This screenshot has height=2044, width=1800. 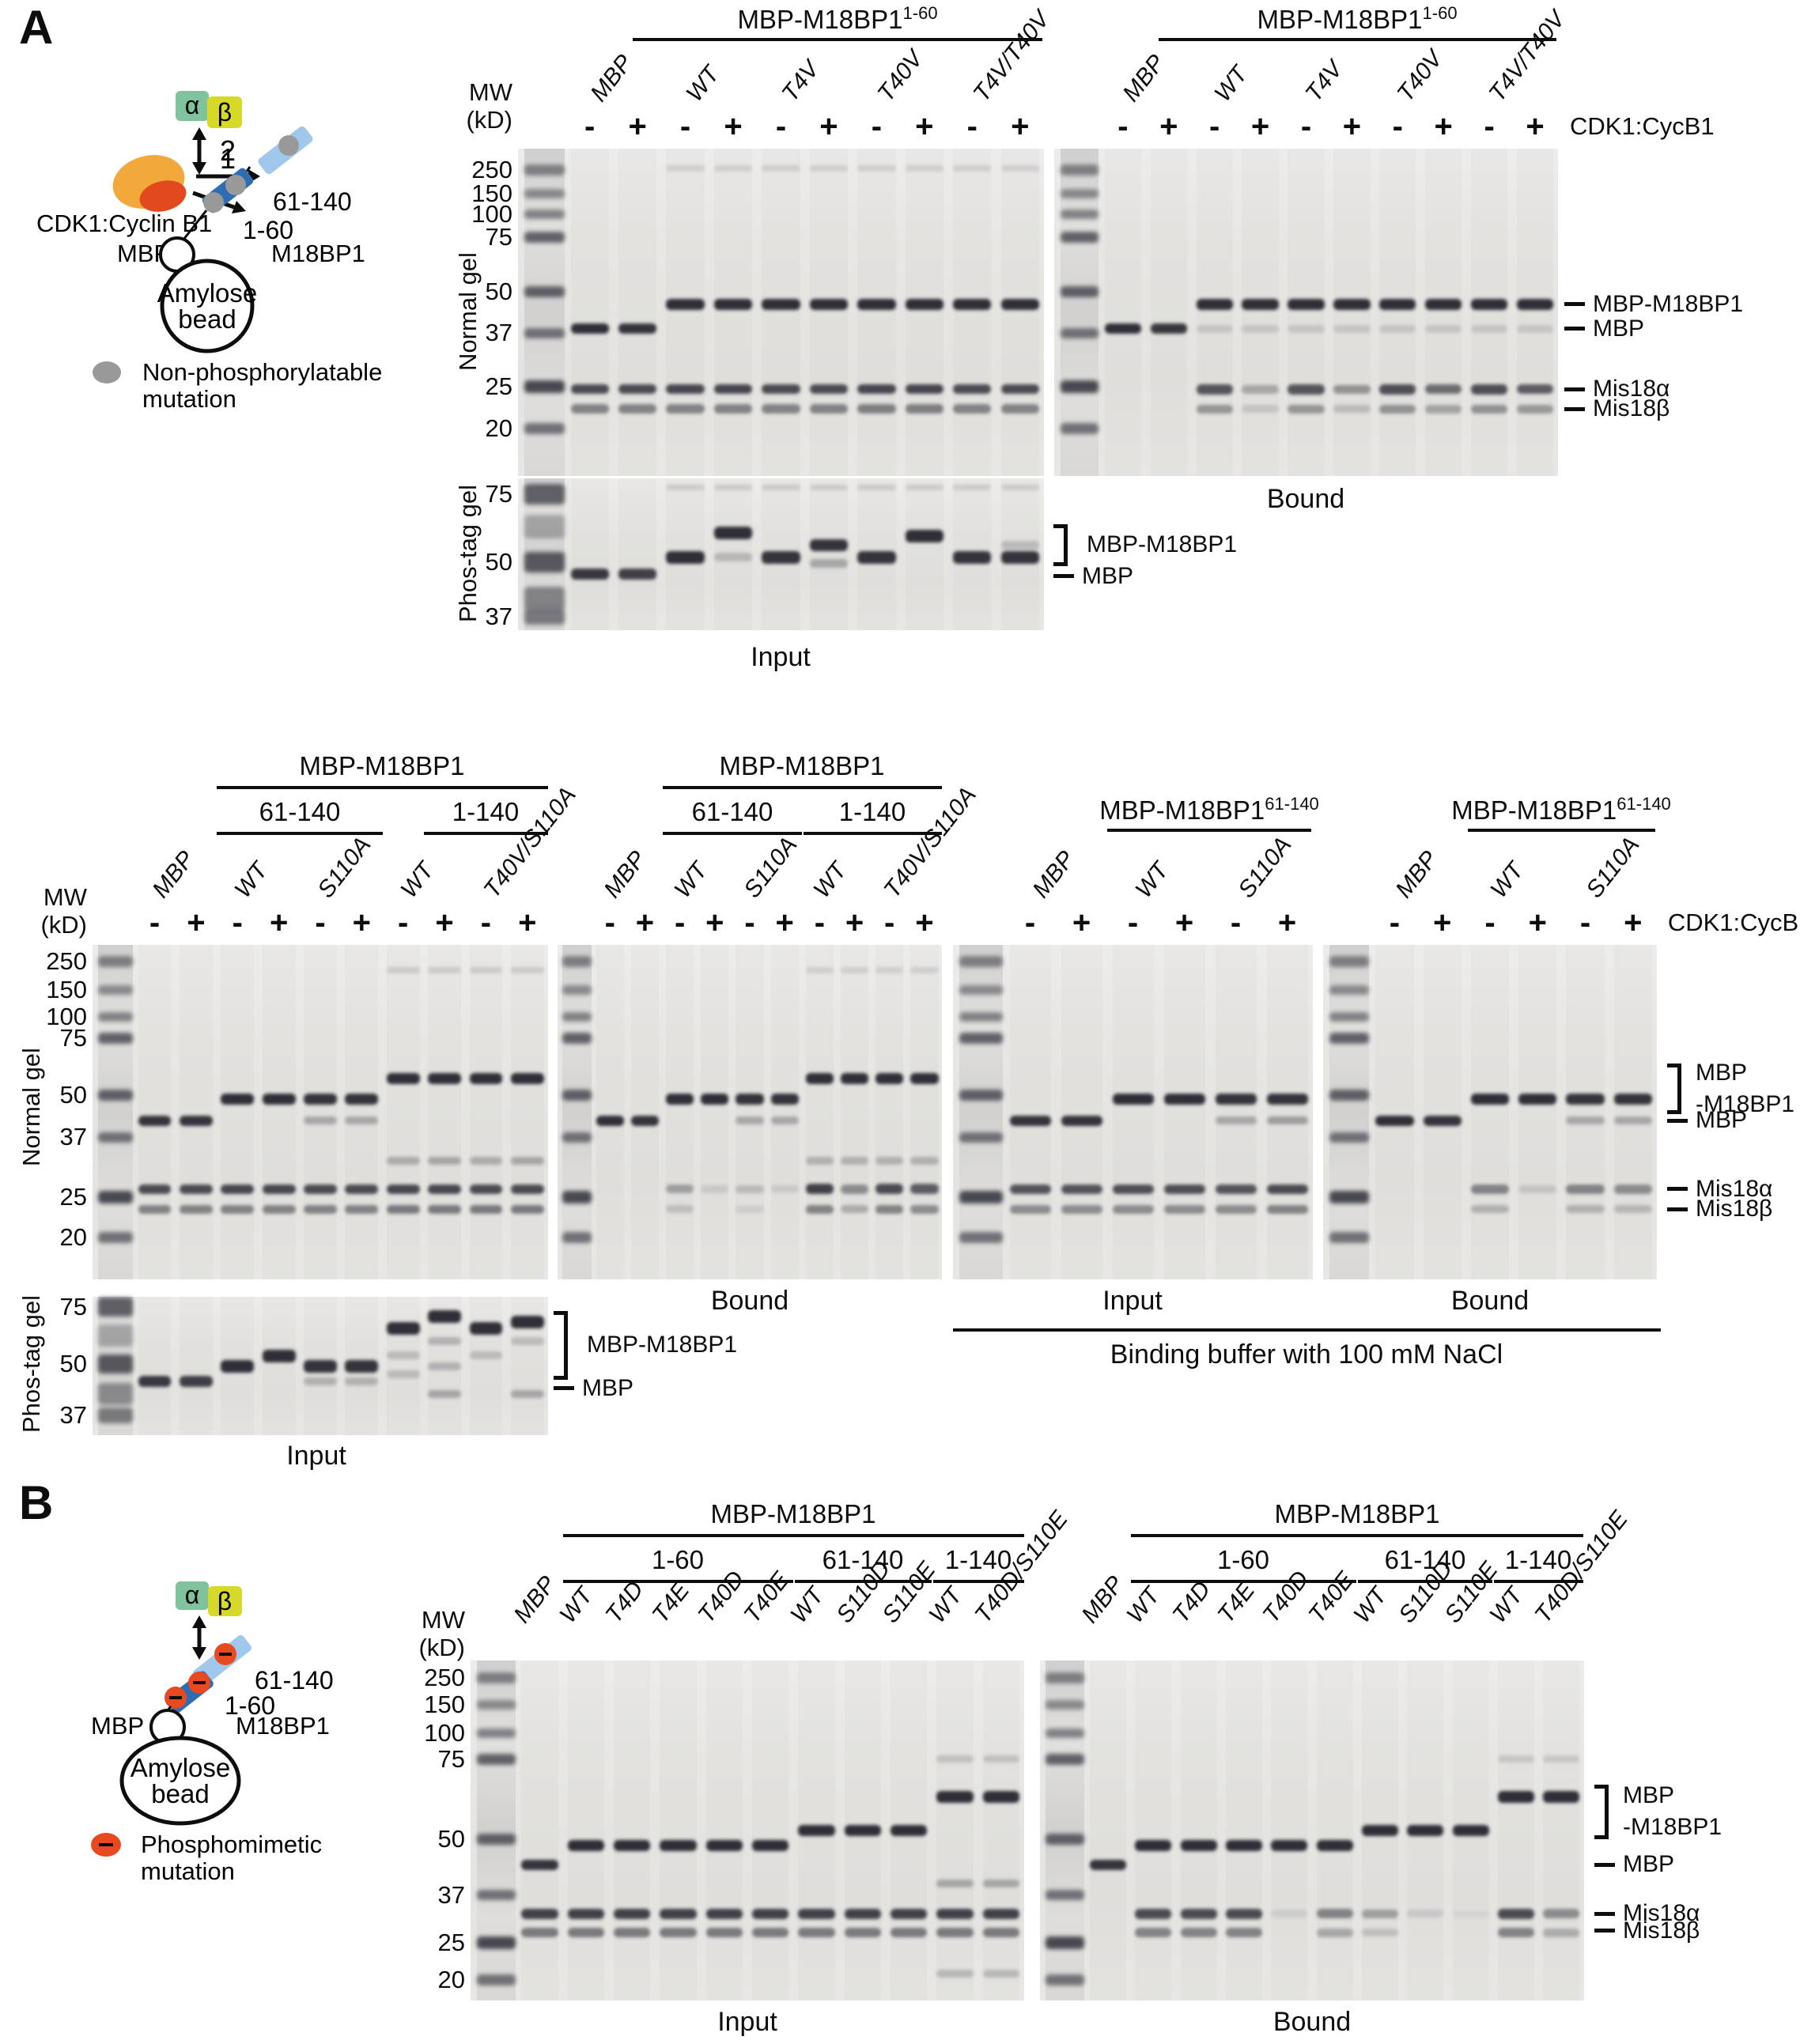 I want to click on header-text: MBP-M18BP1, so click(x=1357, y=1513).